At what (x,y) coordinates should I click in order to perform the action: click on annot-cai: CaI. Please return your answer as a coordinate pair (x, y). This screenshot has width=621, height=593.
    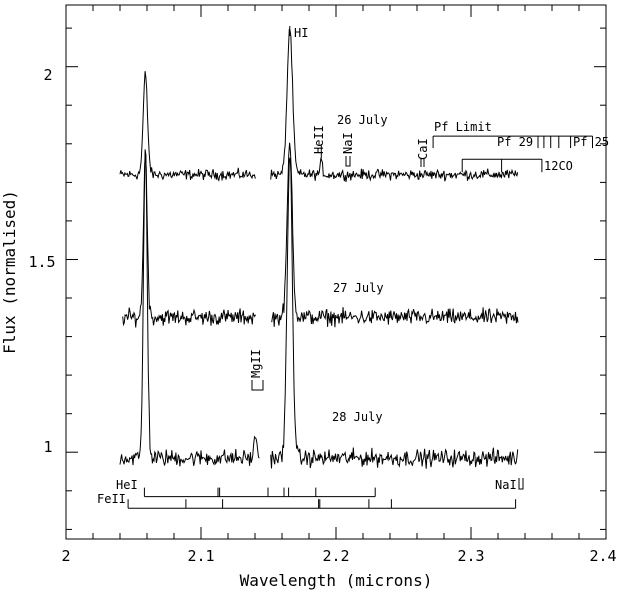
    Looking at the image, I should click on (423, 149).